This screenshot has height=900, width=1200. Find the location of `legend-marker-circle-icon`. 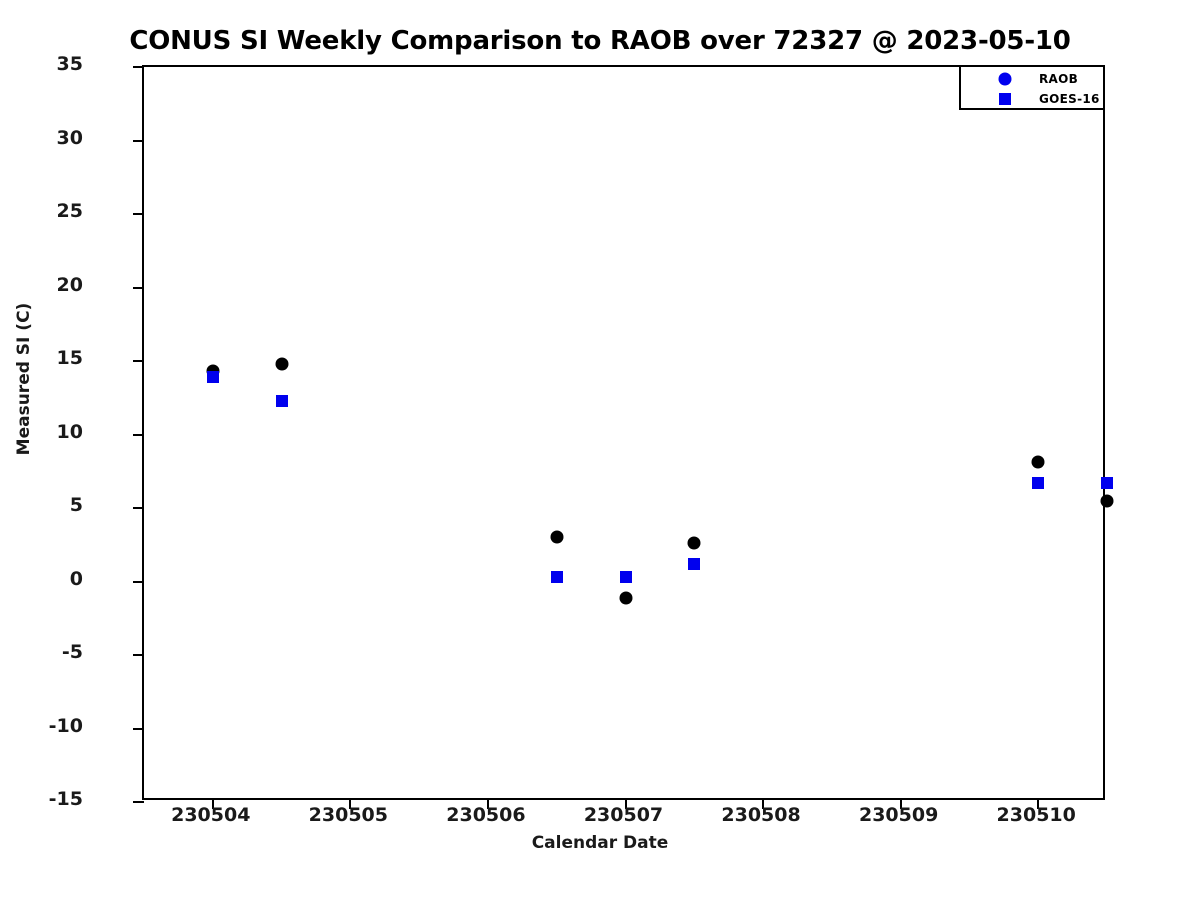

legend-marker-circle-icon is located at coordinates (1005, 79).